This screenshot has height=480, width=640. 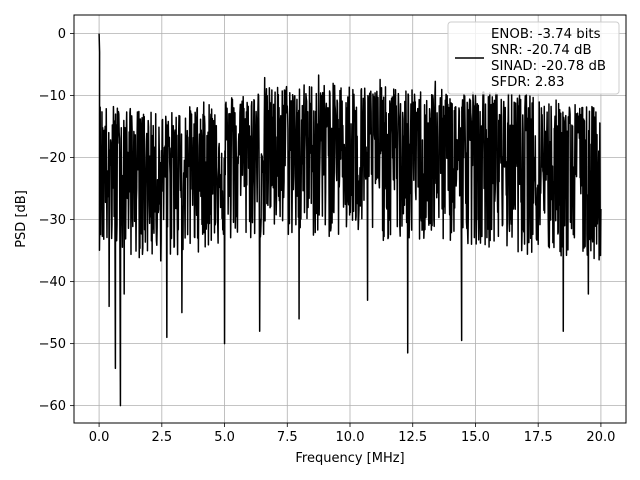 I want to click on x-tick-label: 10.0, so click(x=350, y=437).